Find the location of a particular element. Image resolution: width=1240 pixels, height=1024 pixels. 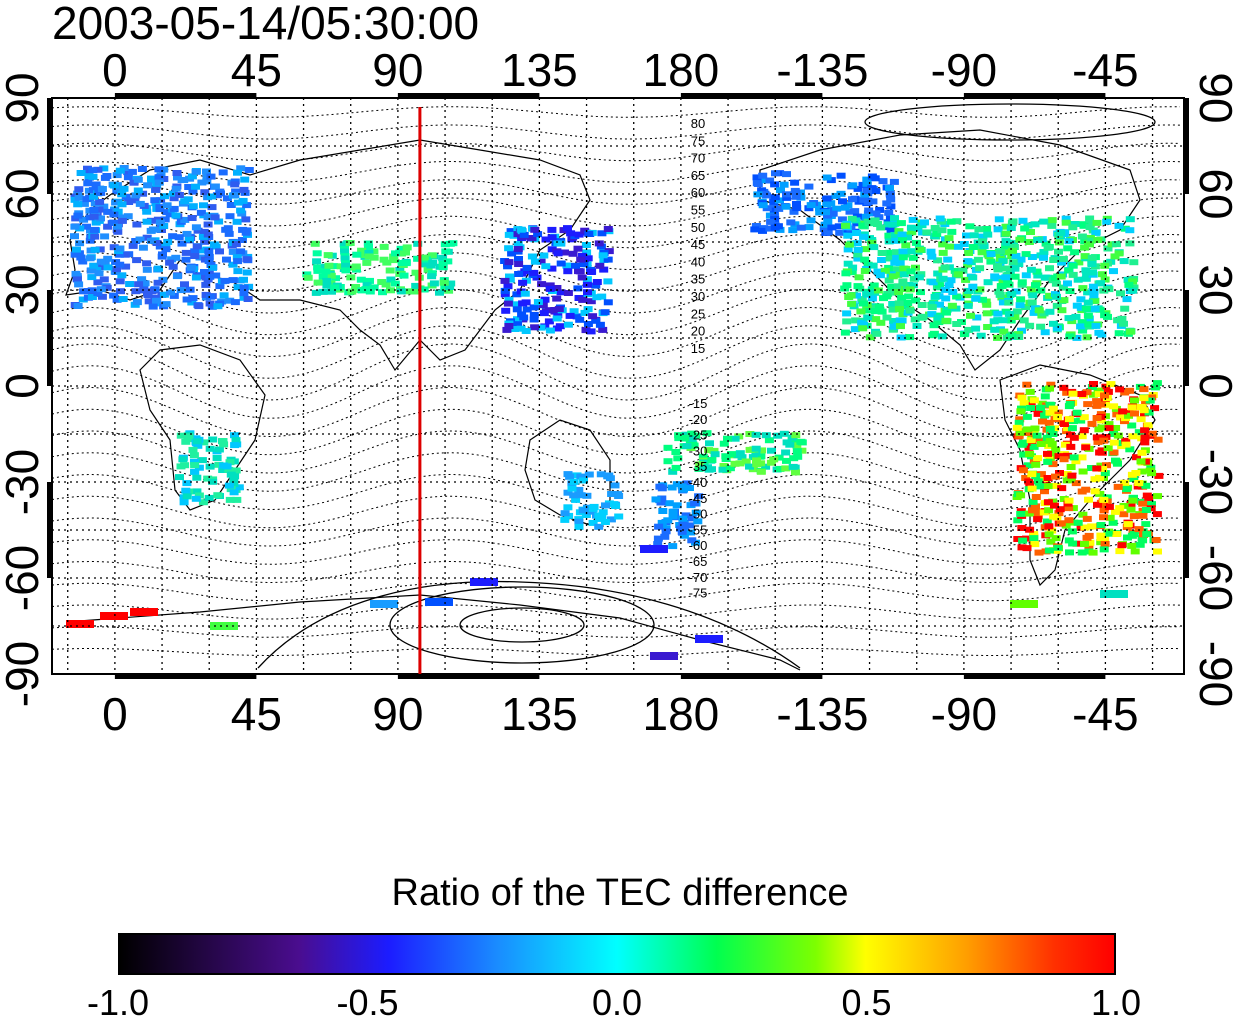

contour-label: 40 is located at coordinates (698, 261).